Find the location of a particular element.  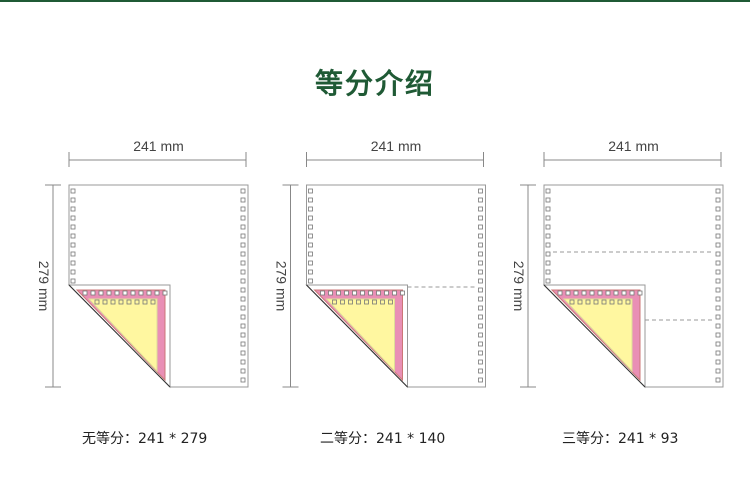

caption-1: 无等分：241 * 279 is located at coordinates (145, 439).